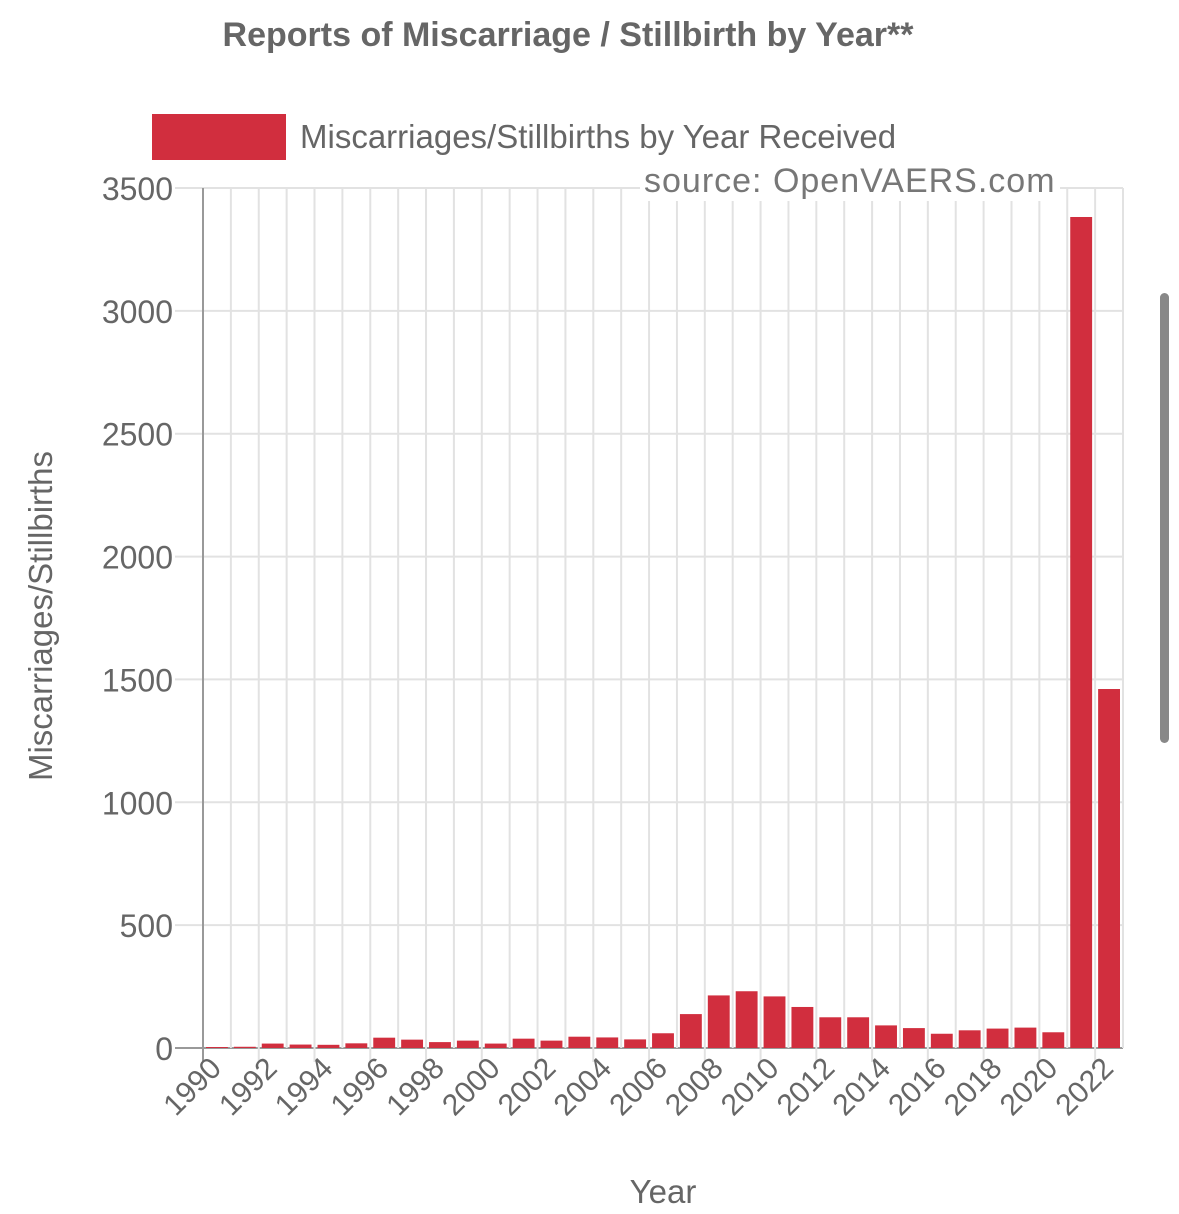 This screenshot has height=1214, width=1179. What do you see at coordinates (802, 1027) in the screenshot?
I see `bar-2011` at bounding box center [802, 1027].